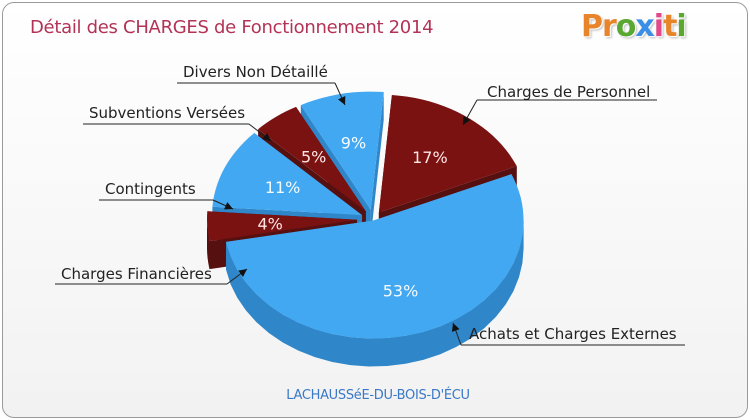 Image resolution: width=750 pixels, height=420 pixels. I want to click on slice-percent-label: 5%, so click(313, 157).